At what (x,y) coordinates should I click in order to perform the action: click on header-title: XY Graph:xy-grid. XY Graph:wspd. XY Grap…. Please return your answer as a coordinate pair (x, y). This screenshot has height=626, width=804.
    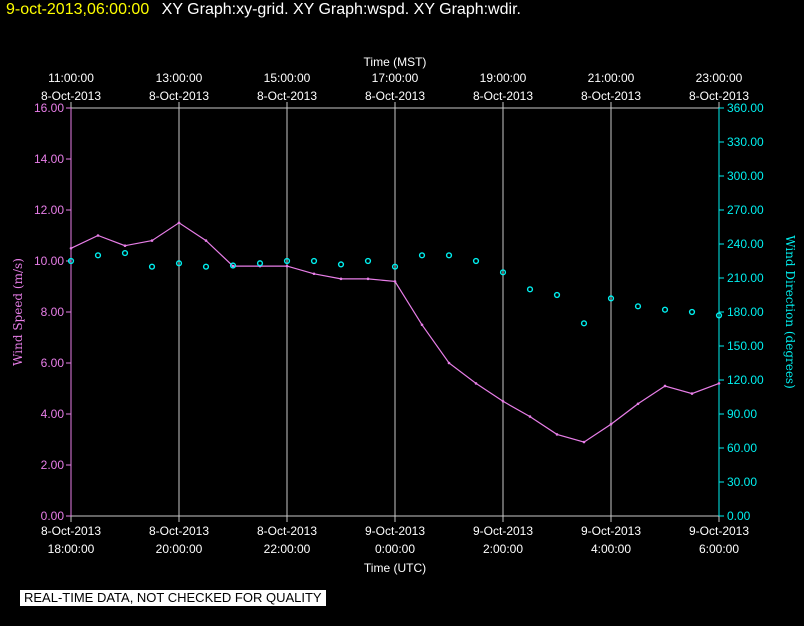
    Looking at the image, I should click on (341, 9).